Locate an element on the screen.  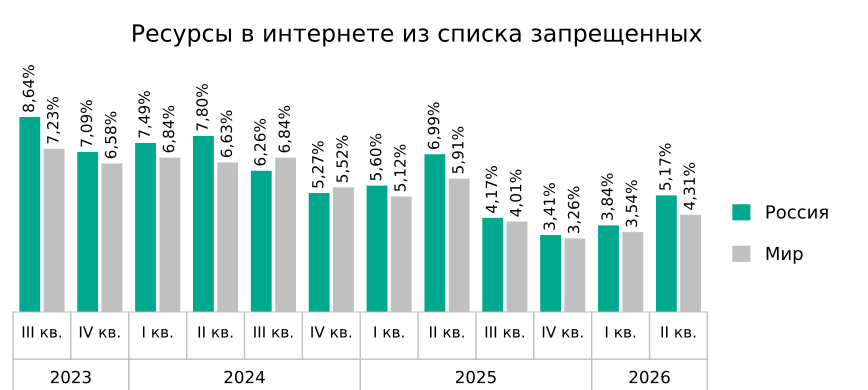
text: 2024 is located at coordinates (244, 377).